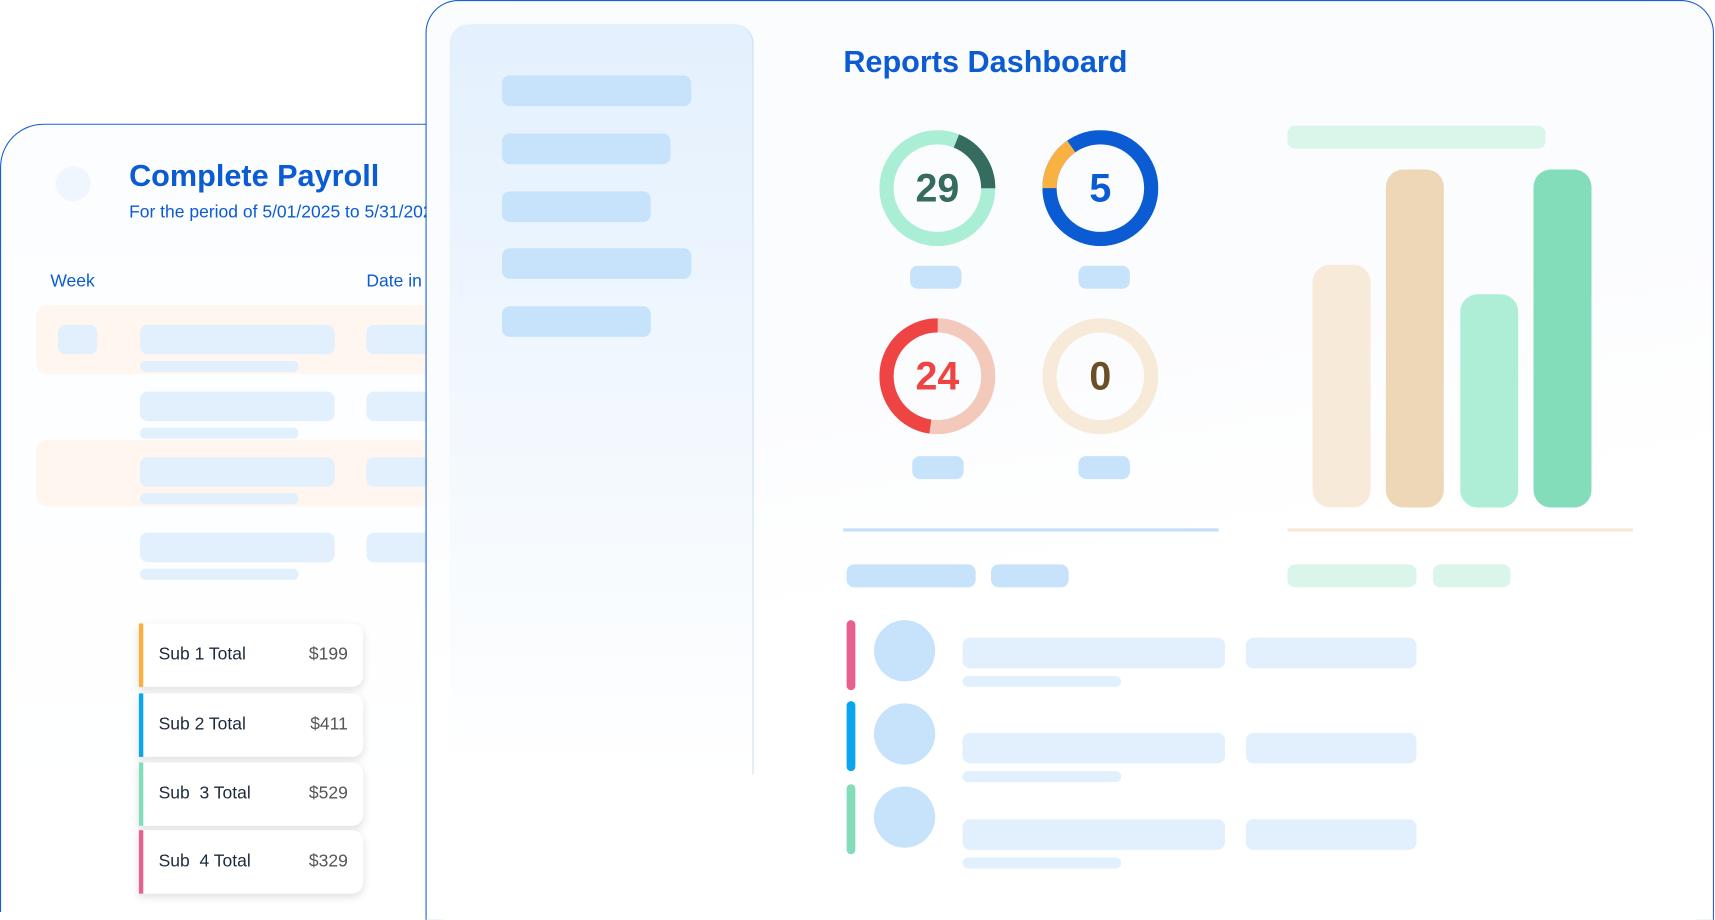  I want to click on payroll-subtitle: For the period of 5/01/2025 to 5/31/2025, so click(286, 213).